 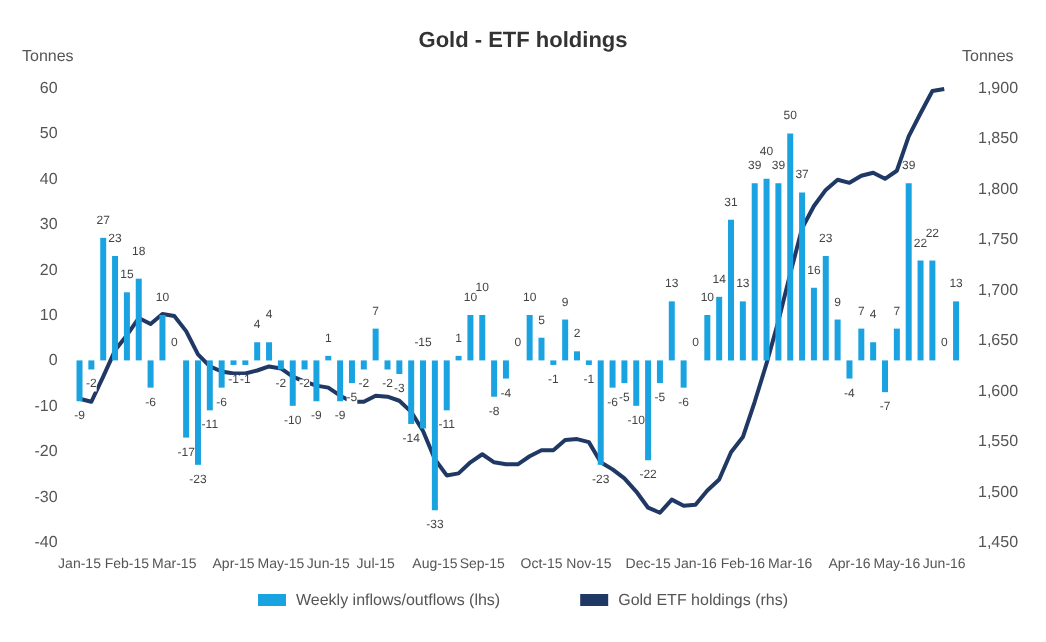 What do you see at coordinates (999, 239) in the screenshot?
I see `y2-tick-label: 1,750` at bounding box center [999, 239].